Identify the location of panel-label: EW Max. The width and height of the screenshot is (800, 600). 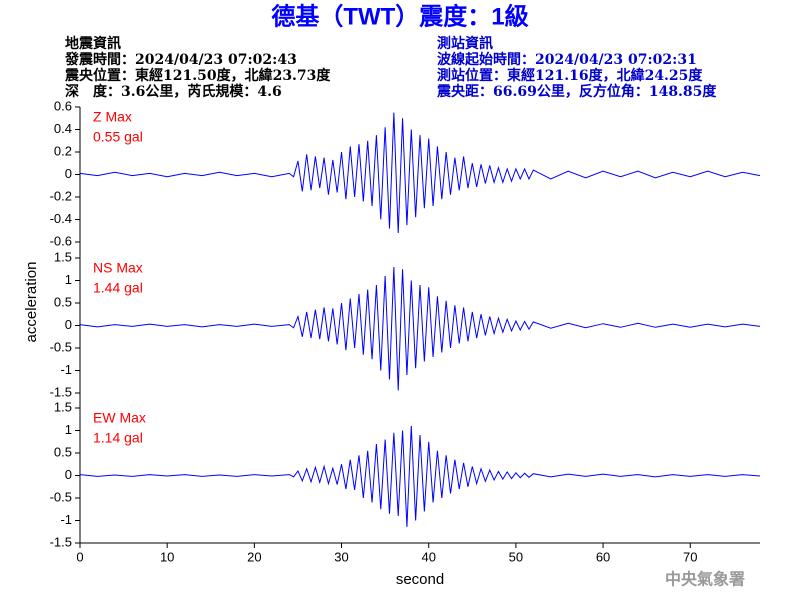
(119, 418).